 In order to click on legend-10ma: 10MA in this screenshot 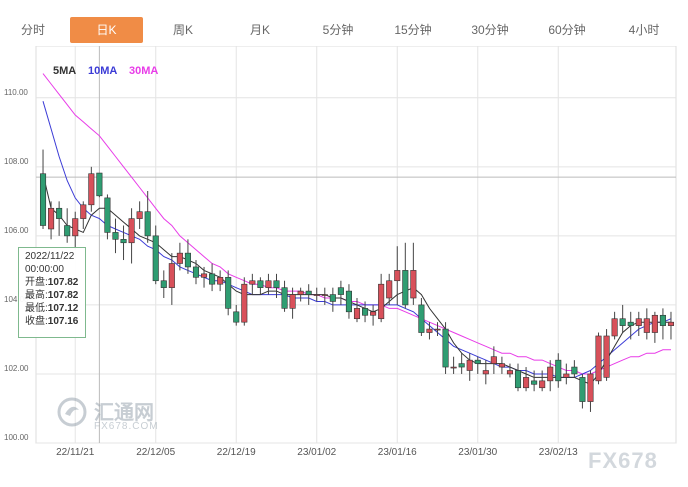, I will do `click(102, 71)`.